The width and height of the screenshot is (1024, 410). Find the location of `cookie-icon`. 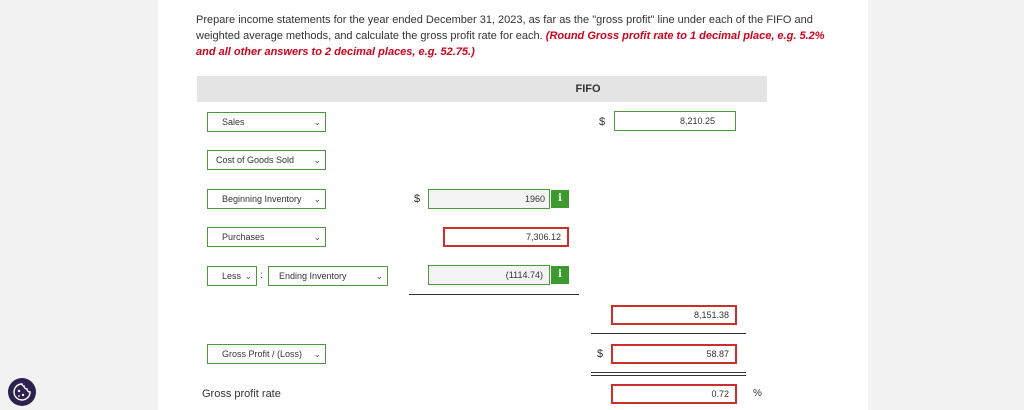

cookie-icon is located at coordinates (22, 392).